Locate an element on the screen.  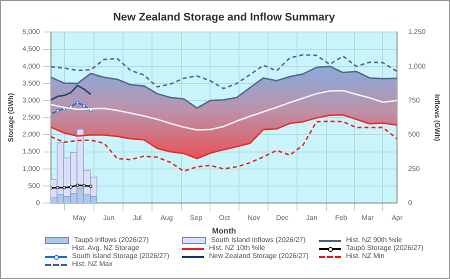
x-axis-title: Month is located at coordinates (224, 231).